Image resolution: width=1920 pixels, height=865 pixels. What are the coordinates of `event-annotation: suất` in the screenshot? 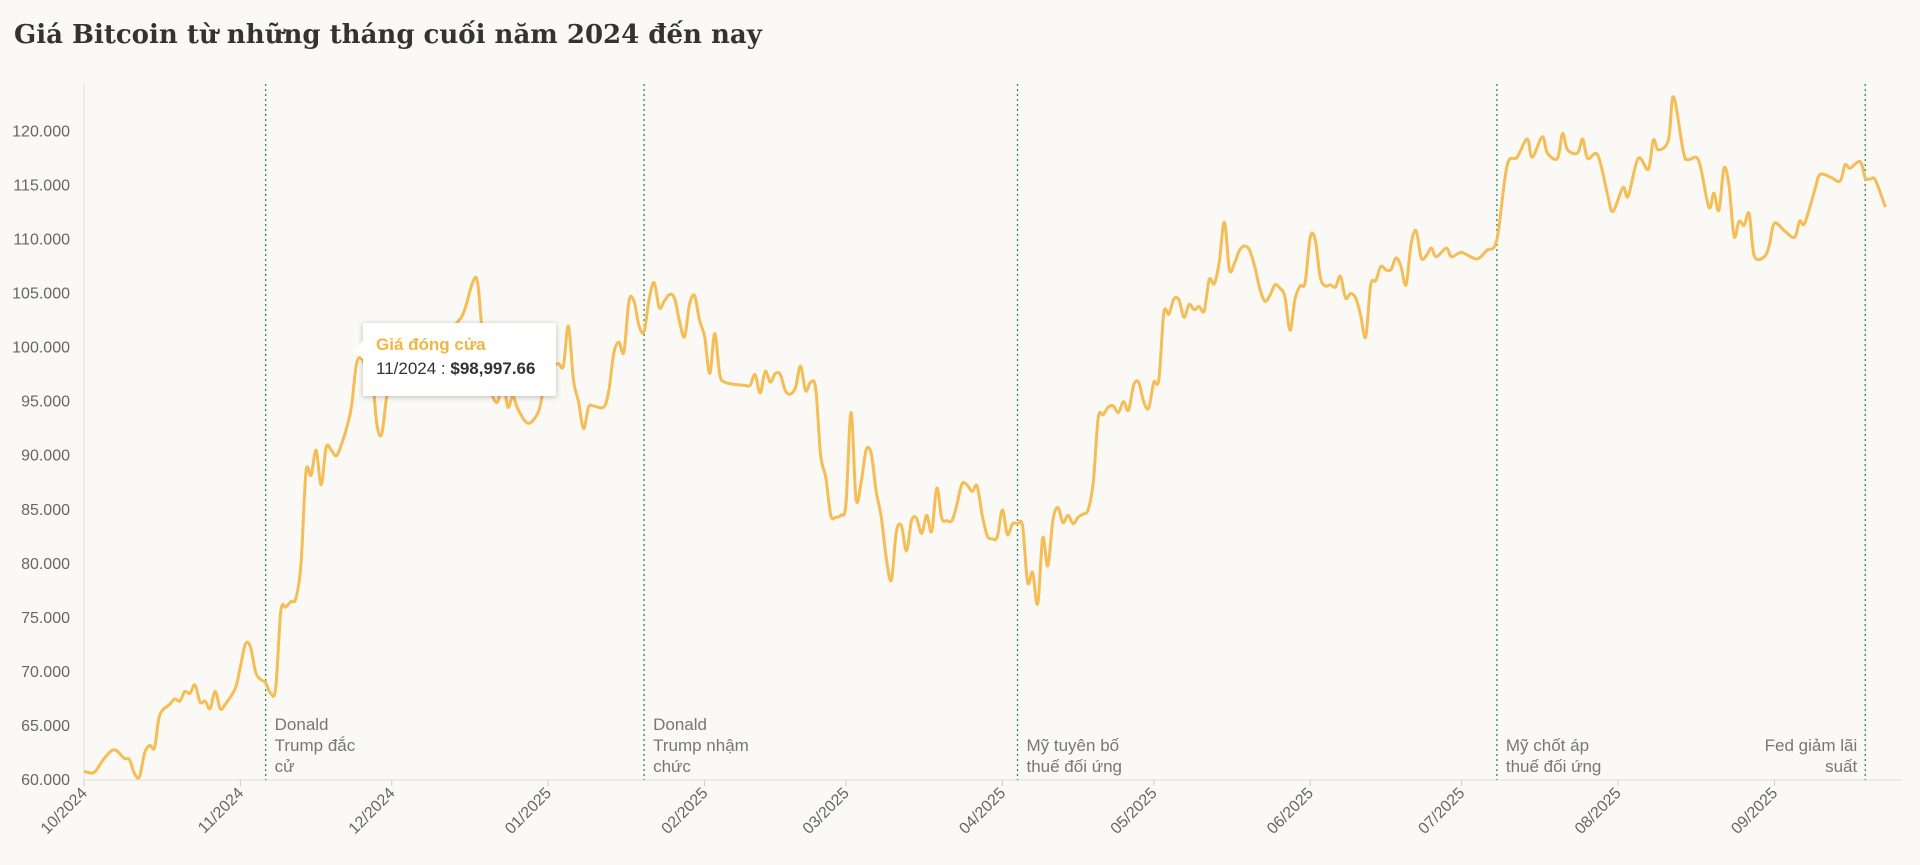 It's located at (1841, 766).